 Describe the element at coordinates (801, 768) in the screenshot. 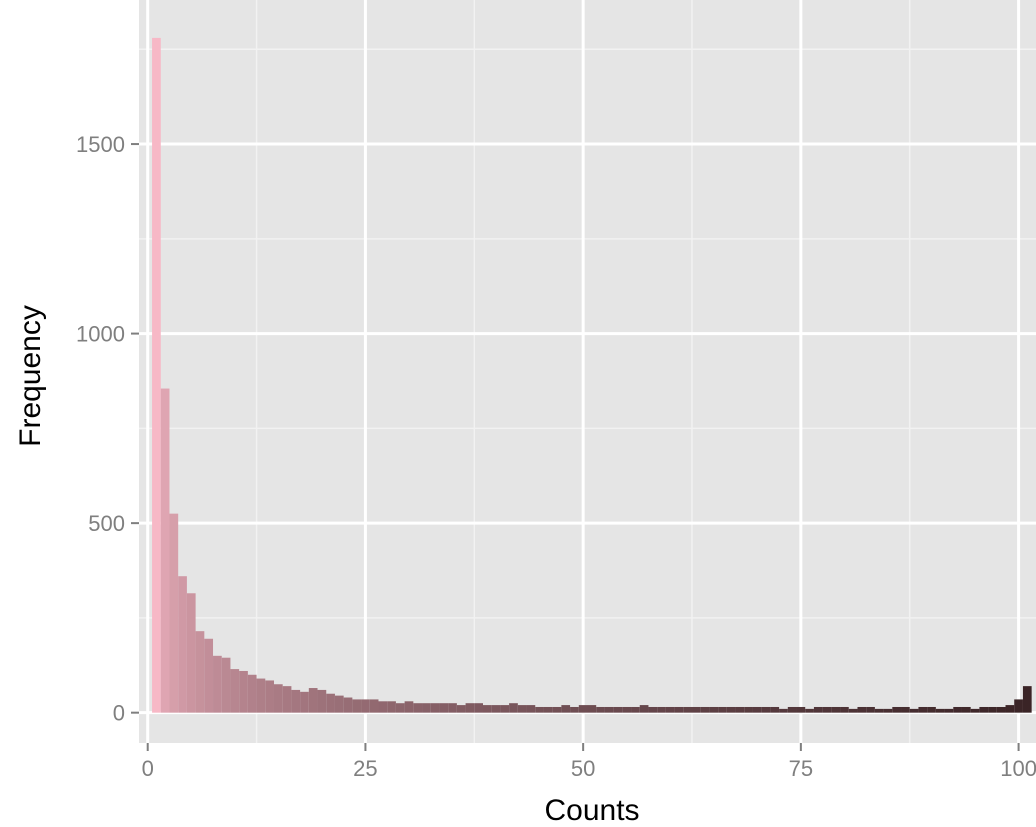

I see `x-tick-label: 75` at that location.